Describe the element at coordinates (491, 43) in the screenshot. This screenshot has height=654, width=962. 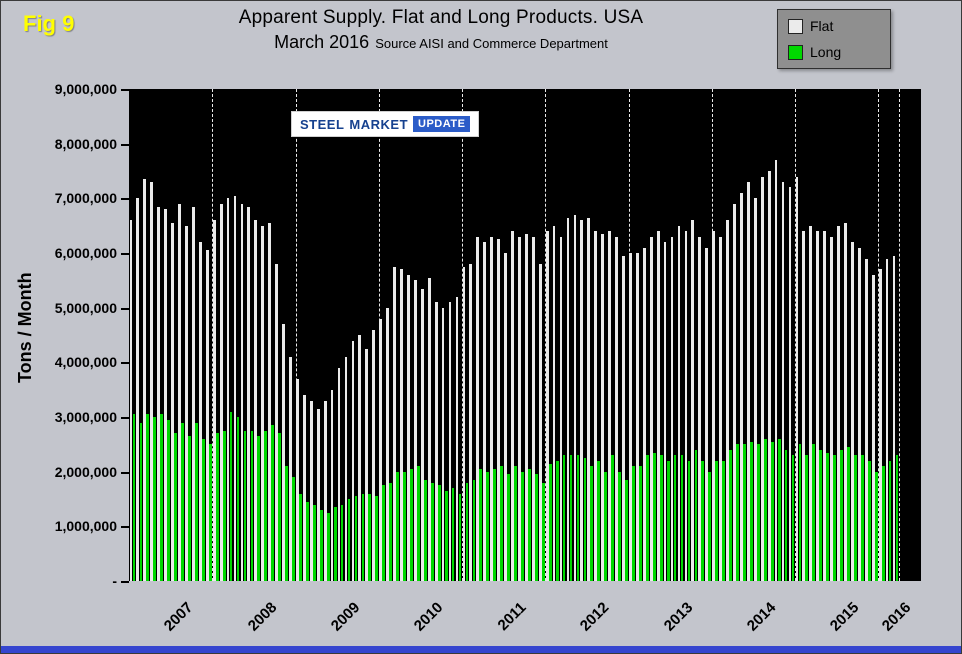
I see `chart-subtitle-source: Source AISI and Commerce Department` at that location.